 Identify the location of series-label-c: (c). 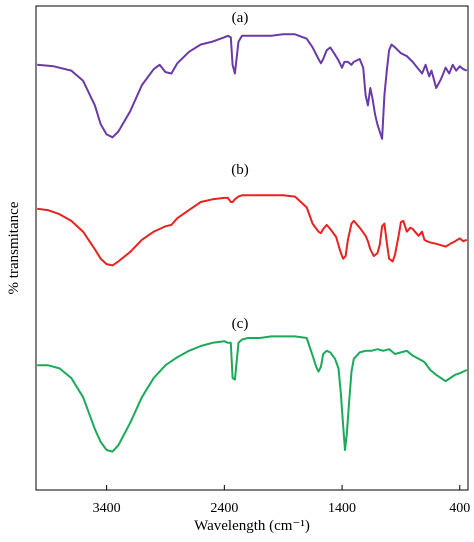
(240, 324).